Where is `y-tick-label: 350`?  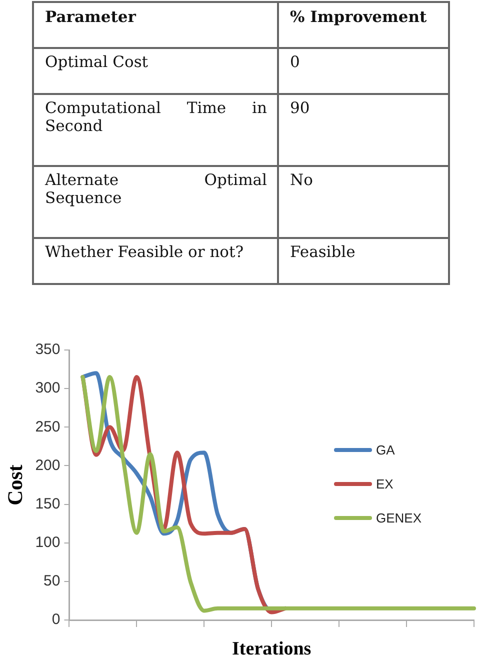 y-tick-label: 350 is located at coordinates (47, 349).